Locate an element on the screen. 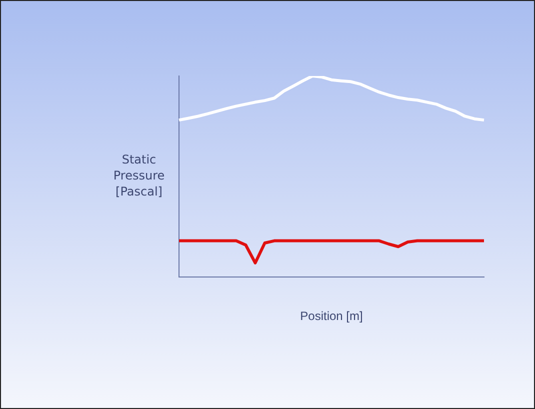 Image resolution: width=535 pixels, height=409 pixels. x-axis-title: Position [m] is located at coordinates (331, 316).